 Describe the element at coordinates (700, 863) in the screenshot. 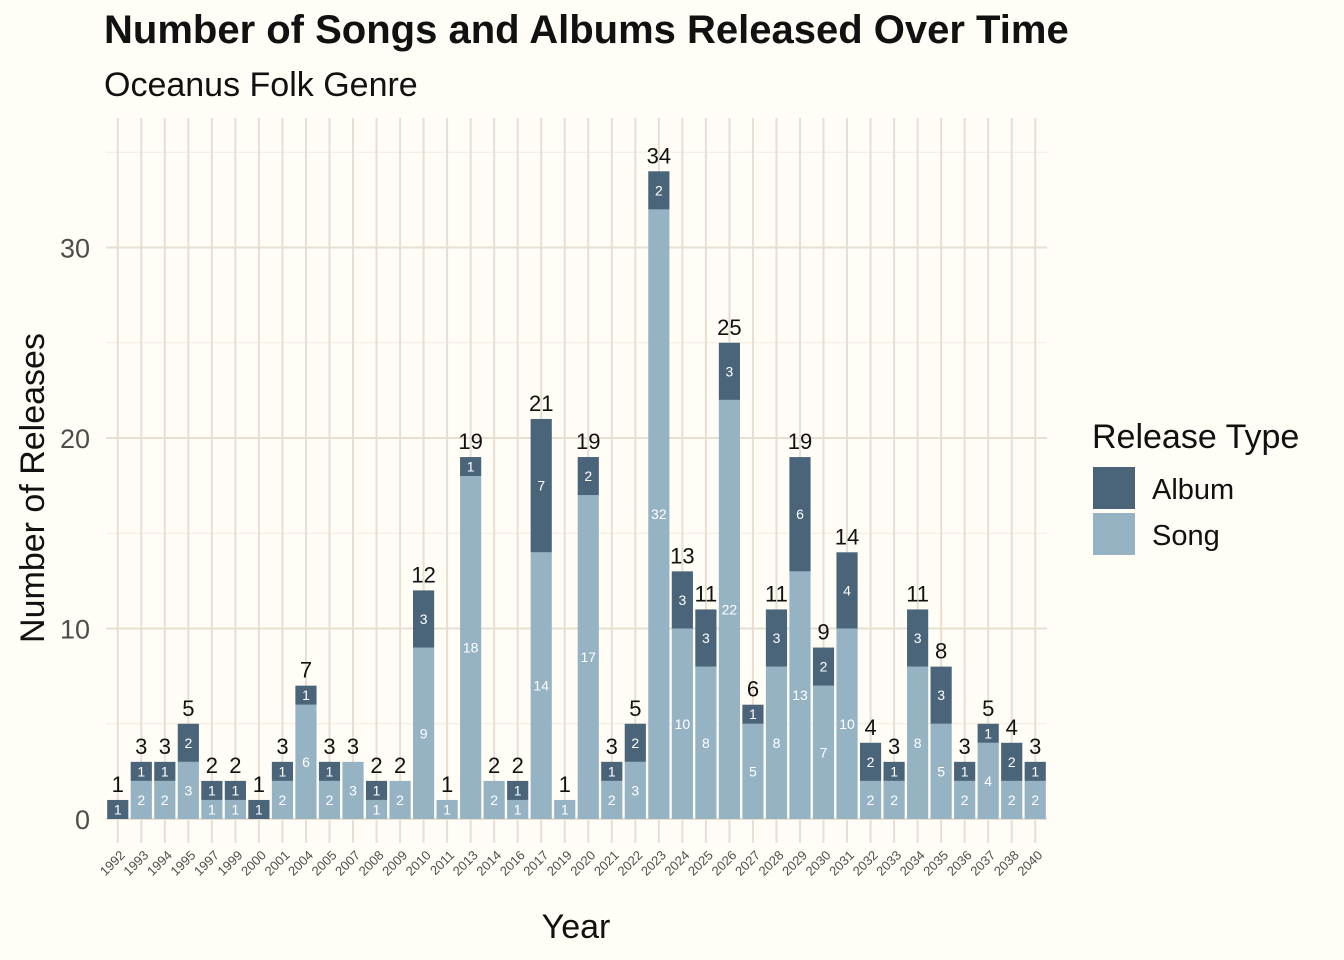

I see `x-tick-label: 2025` at that location.